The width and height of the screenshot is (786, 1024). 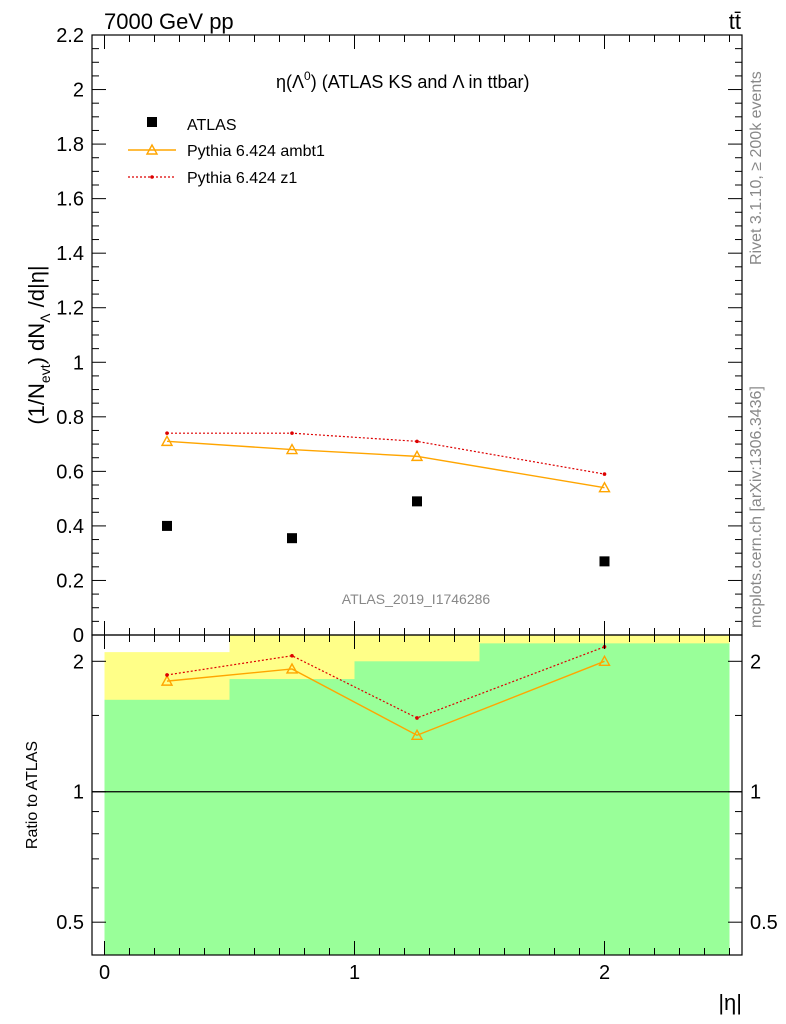 I want to click on x-tick-label-1: 1, so click(x=354, y=973).